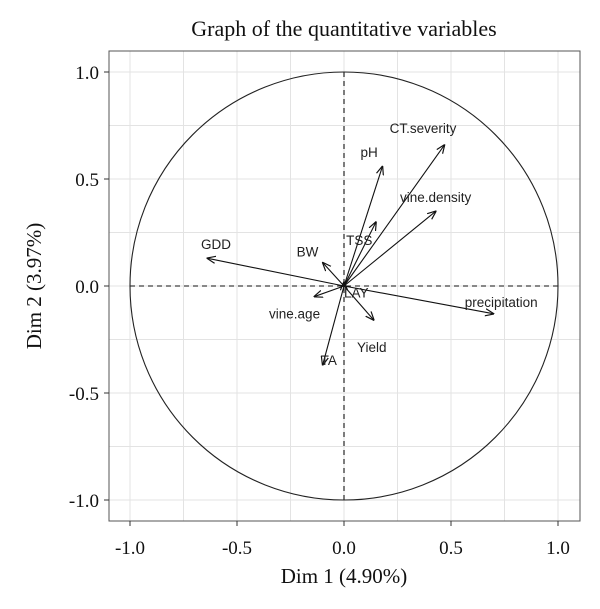  Describe the element at coordinates (423, 128) in the screenshot. I see `label-ct-severity: CT.severity` at that location.